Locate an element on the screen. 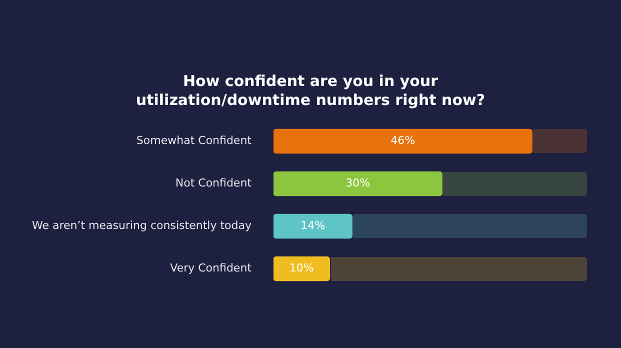 The image size is (621, 348). y-tick-label: We aren’t measuring consistently today is located at coordinates (142, 225).